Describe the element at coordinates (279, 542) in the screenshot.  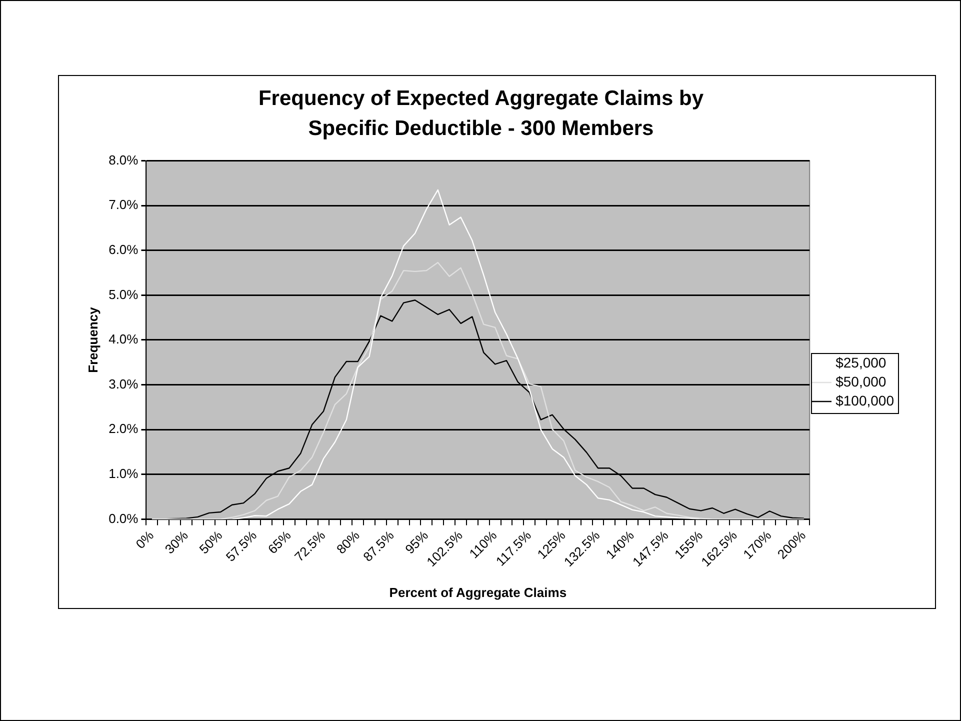
I see `x-tick-label: 65%` at that location.